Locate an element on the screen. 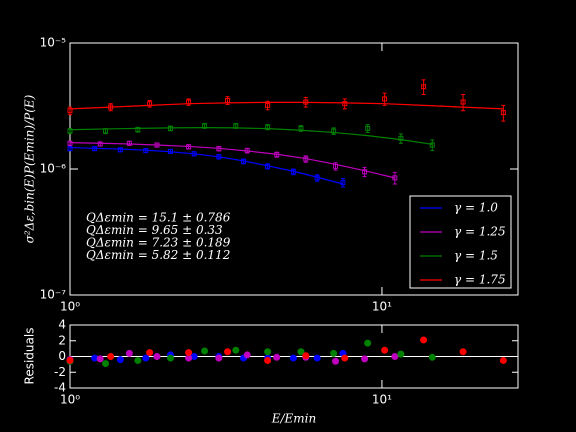 This screenshot has height=432, width=576. legend-label: γ = 1.0 is located at coordinates (476, 208).